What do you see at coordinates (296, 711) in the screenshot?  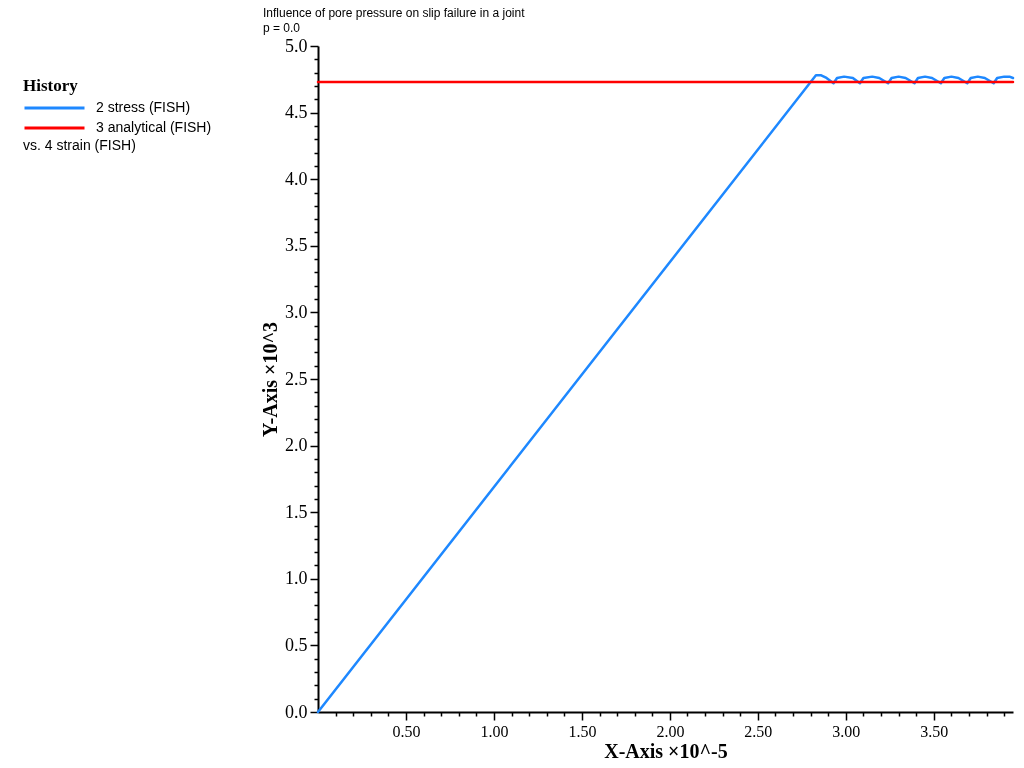 I see `y-tick-label: 0.0` at bounding box center [296, 711].